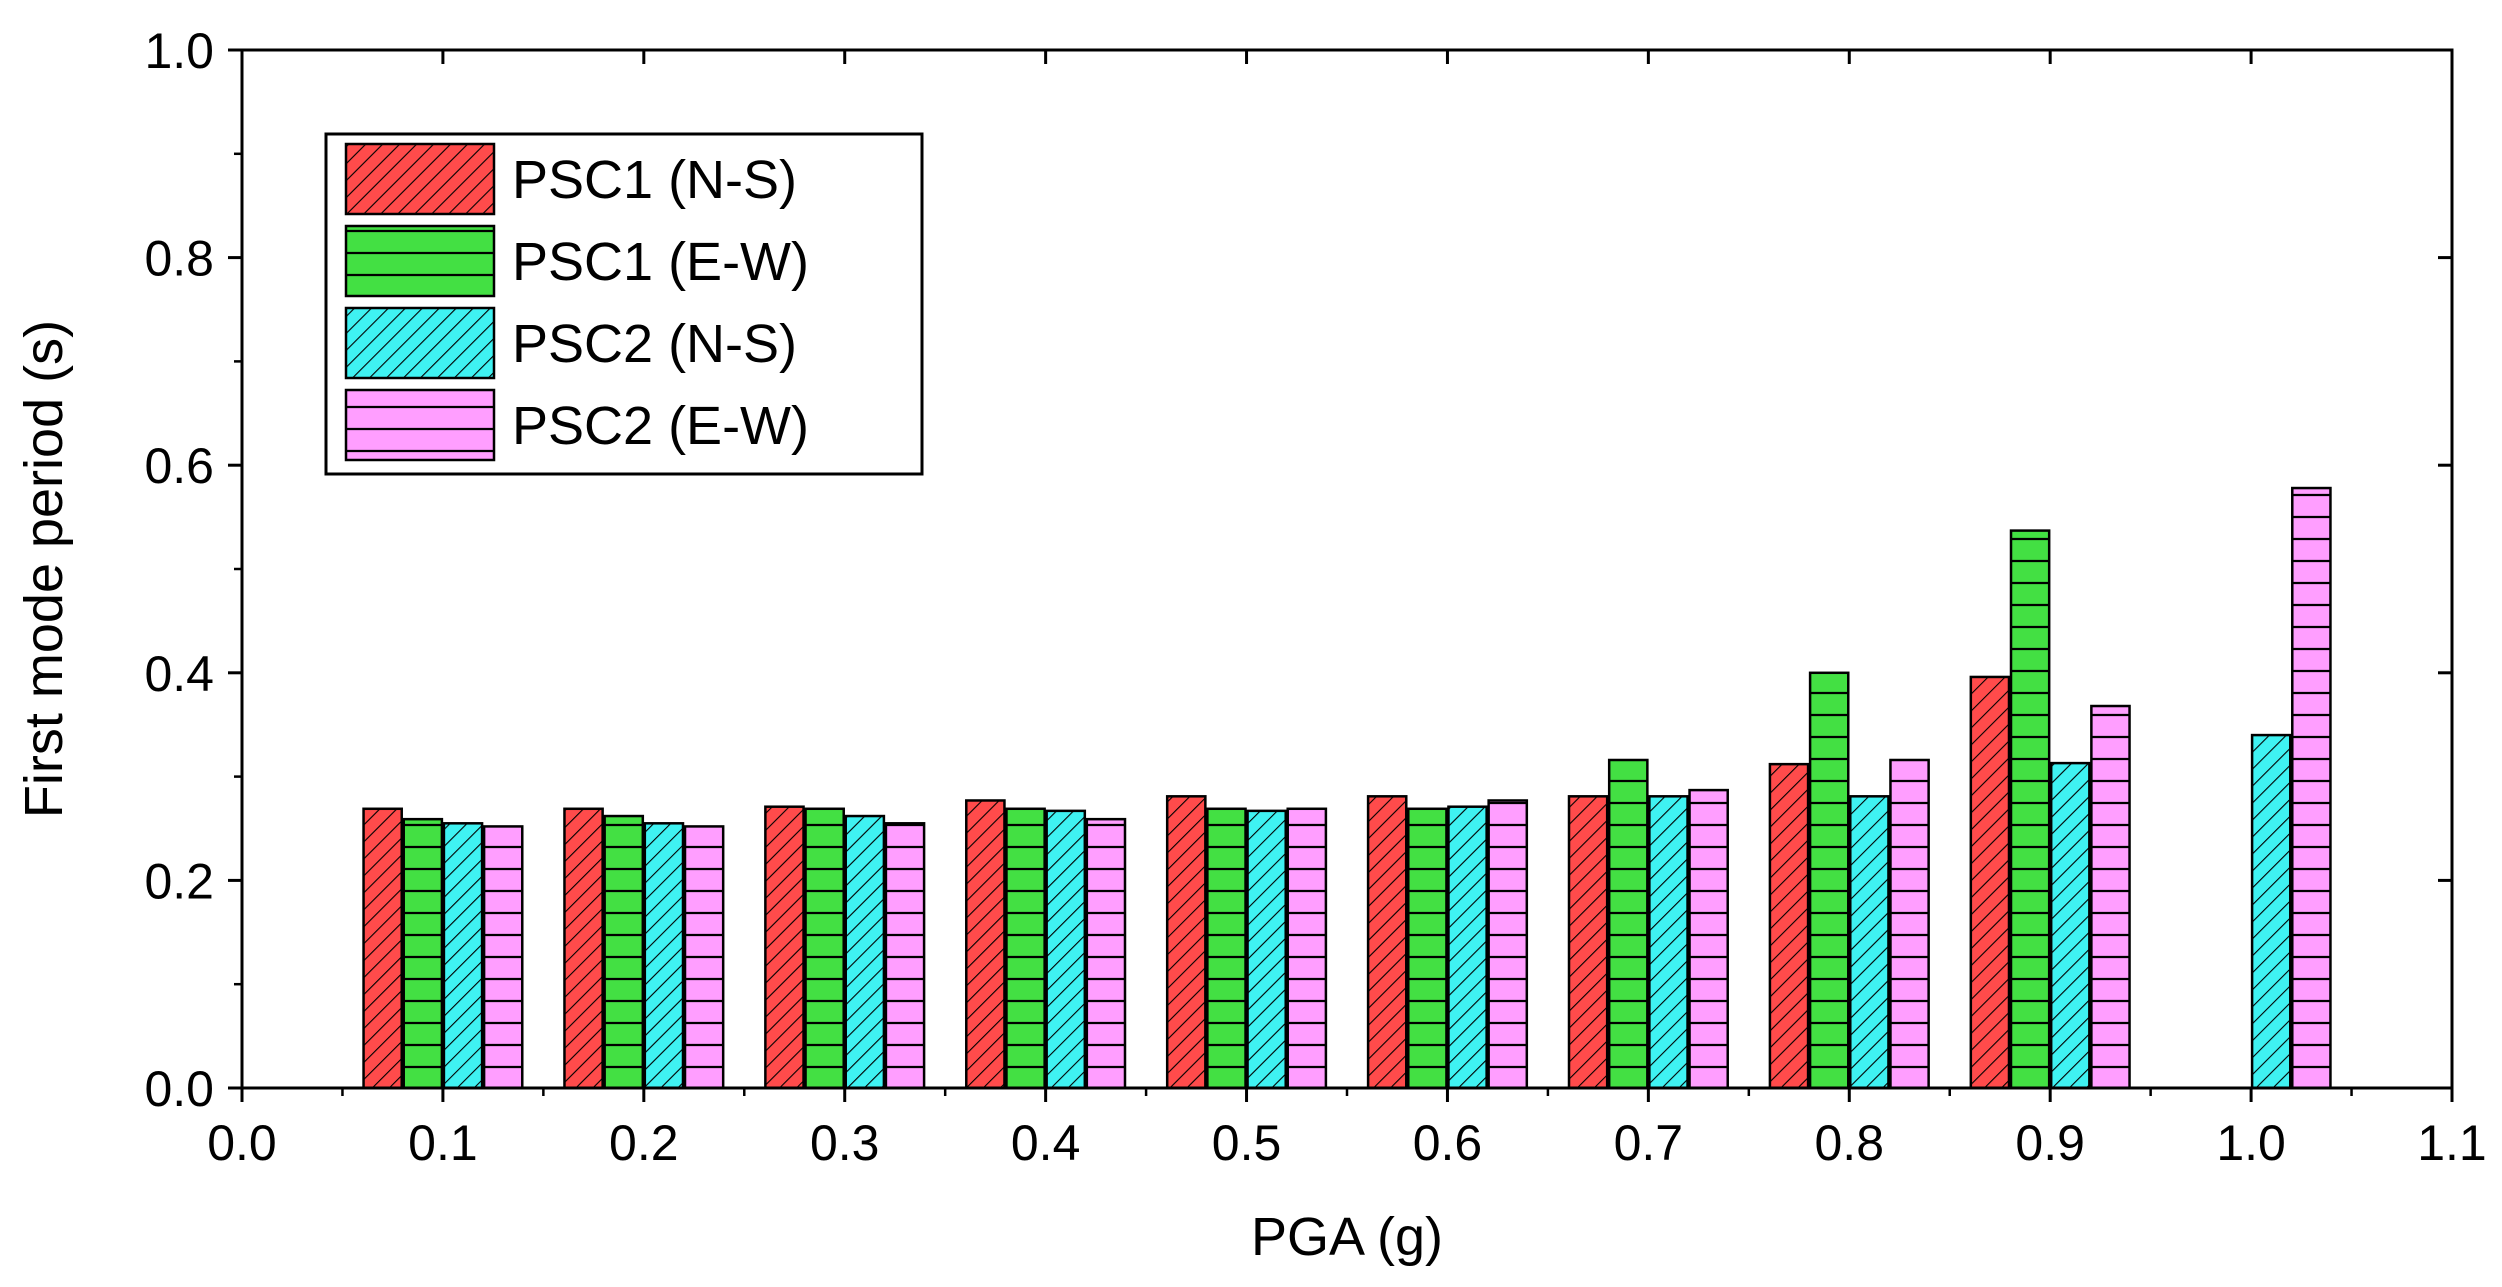  What do you see at coordinates (443, 1143) in the screenshot?
I see `x-tick-label: 0.1` at bounding box center [443, 1143].